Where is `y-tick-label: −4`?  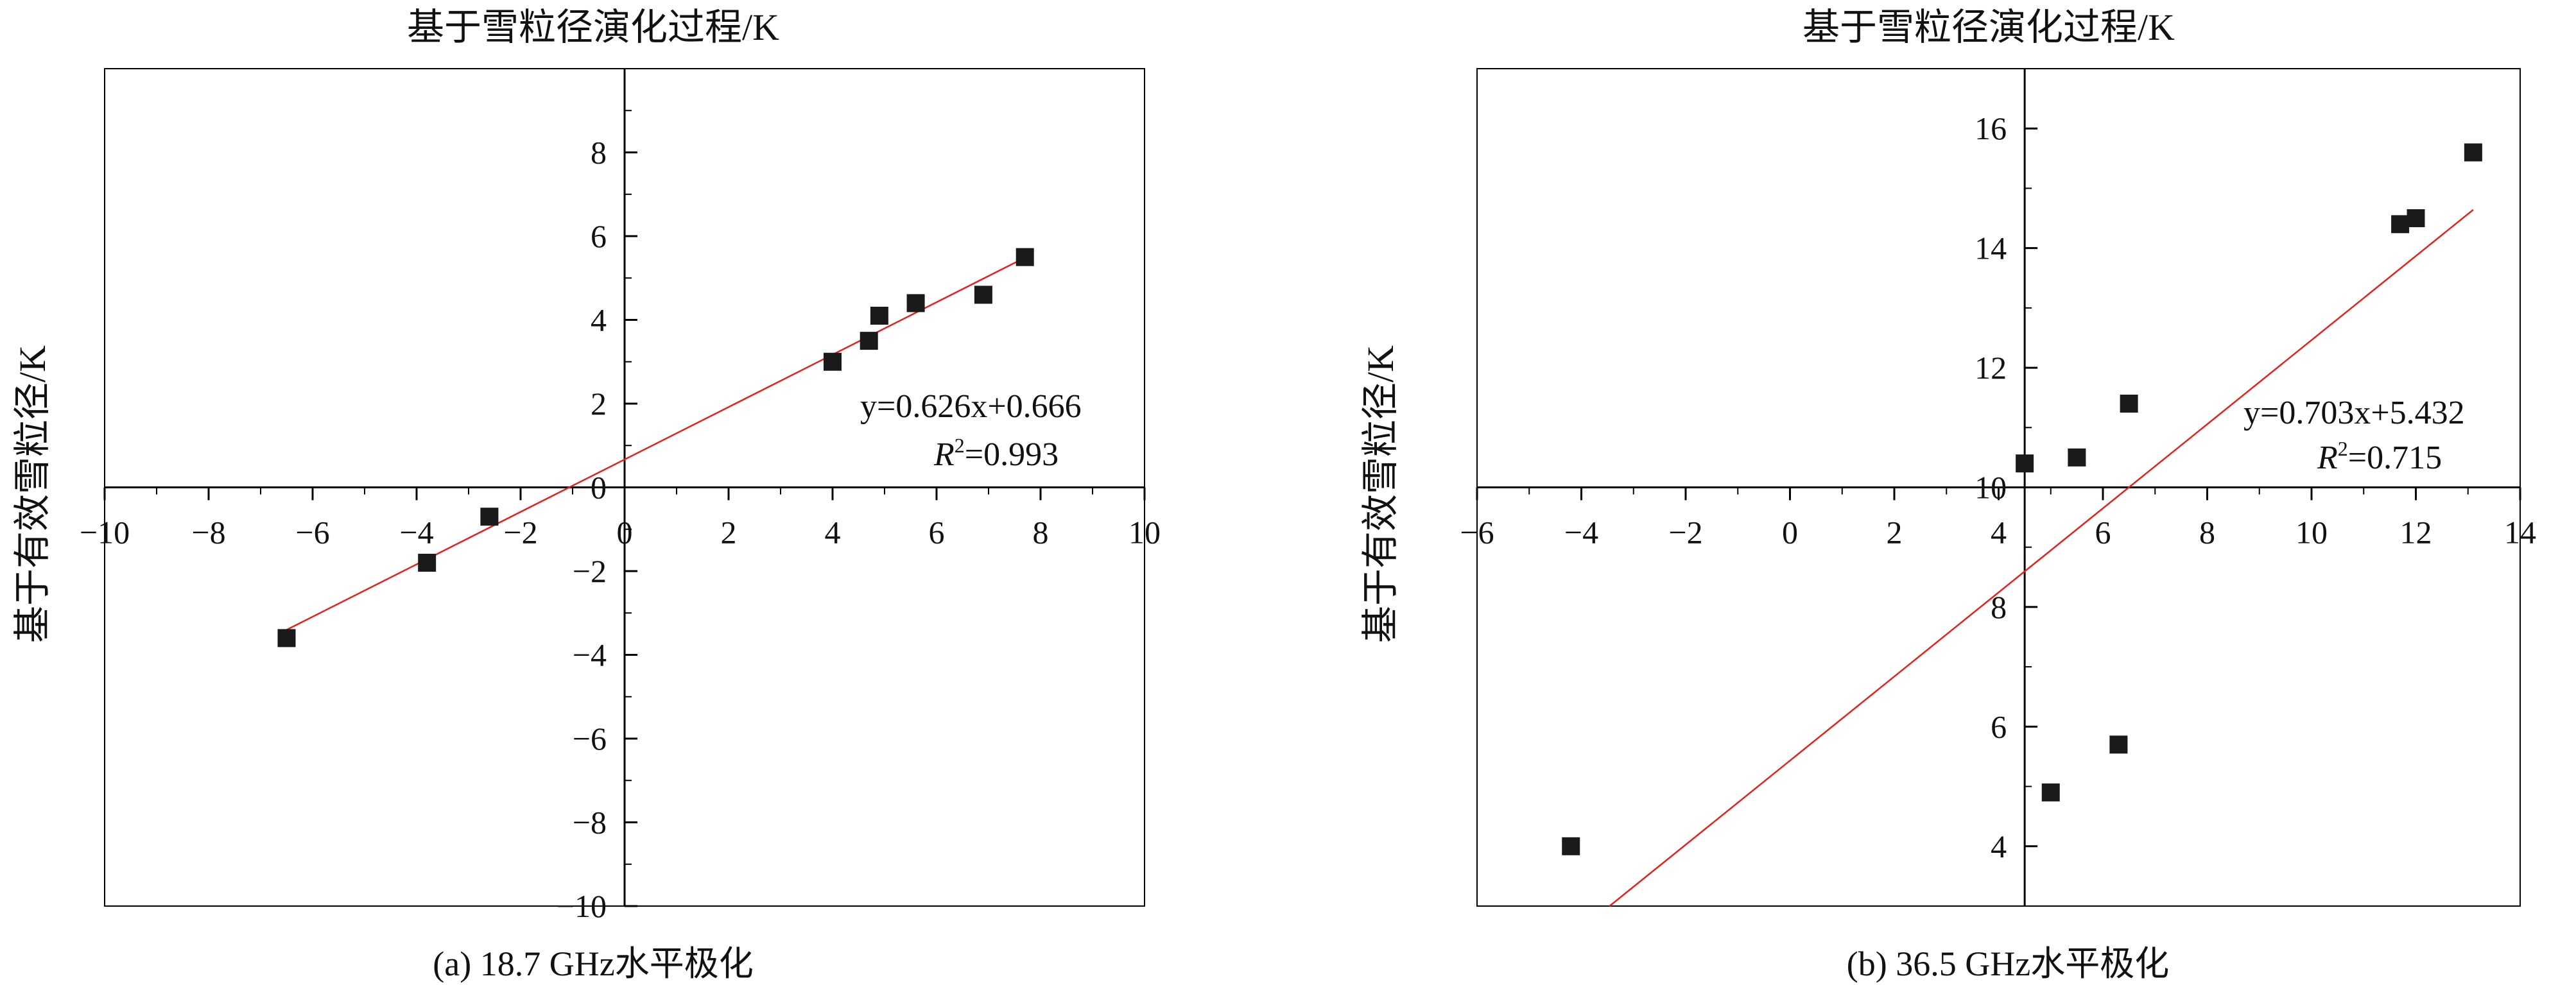
y-tick-label: −4 is located at coordinates (590, 655).